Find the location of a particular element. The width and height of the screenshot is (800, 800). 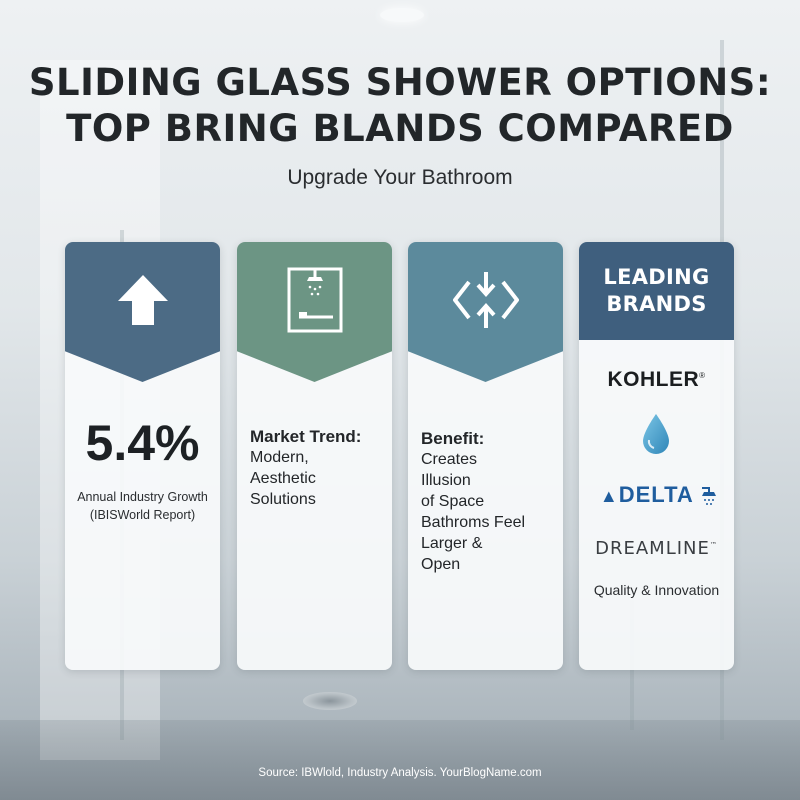

kohler-logo-text: KOHLER is located at coordinates (653, 379).